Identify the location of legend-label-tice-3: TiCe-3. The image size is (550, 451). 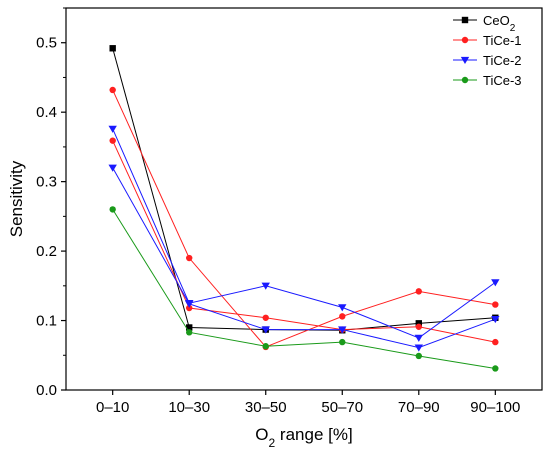
(502, 80).